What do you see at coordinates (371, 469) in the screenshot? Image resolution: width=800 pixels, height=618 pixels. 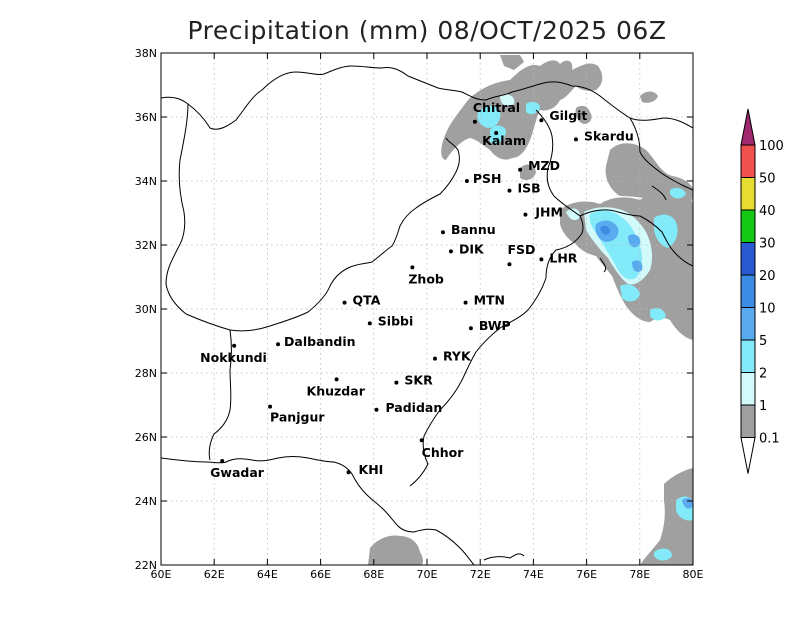 I see `city-label: KHI` at bounding box center [371, 469].